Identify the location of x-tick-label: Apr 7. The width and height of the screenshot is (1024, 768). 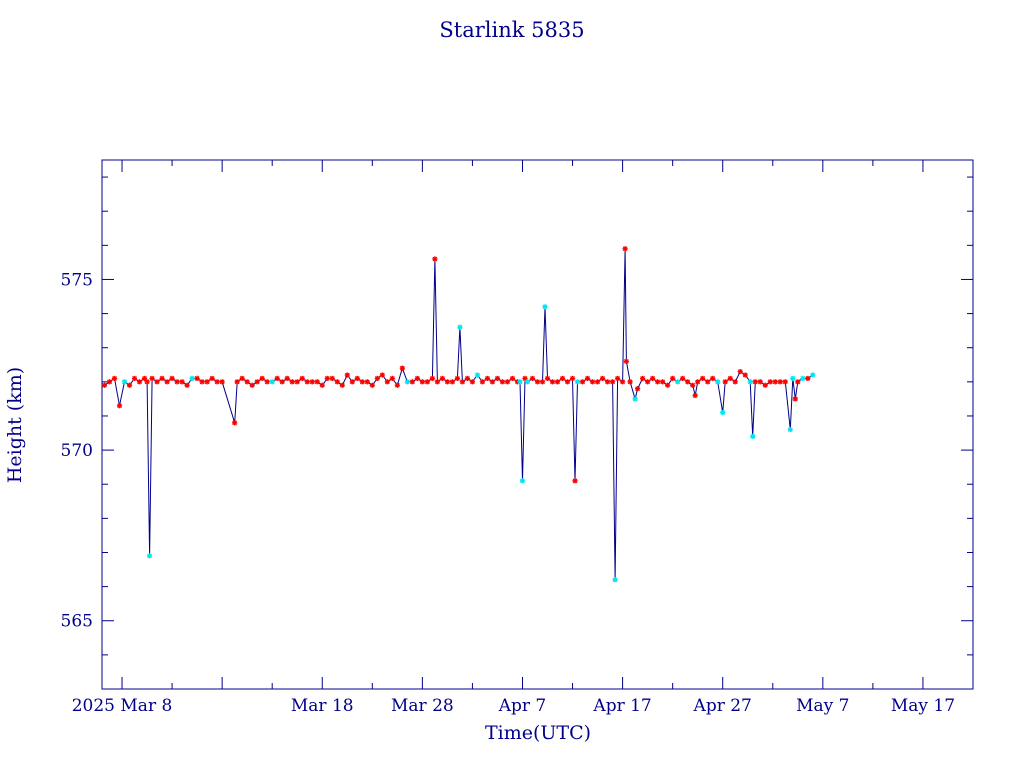
(522, 706).